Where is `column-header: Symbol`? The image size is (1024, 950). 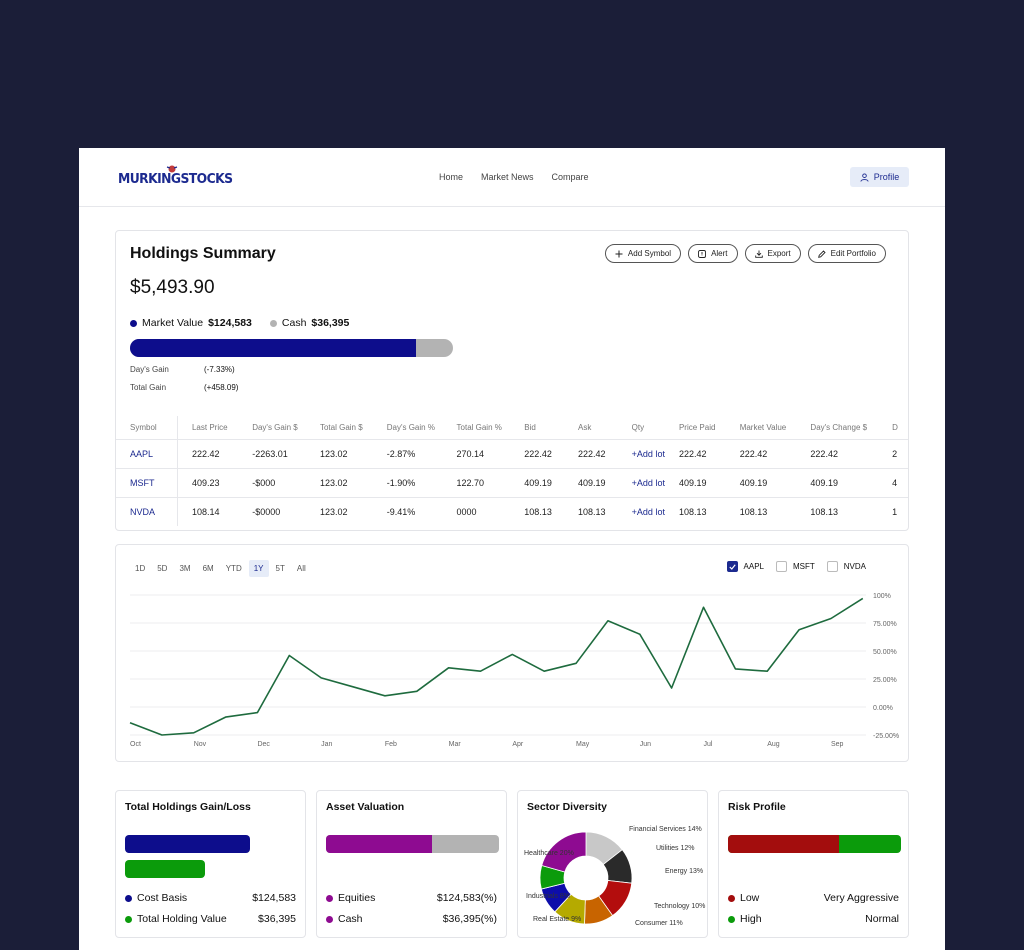
column-header: Symbol is located at coordinates (147, 427).